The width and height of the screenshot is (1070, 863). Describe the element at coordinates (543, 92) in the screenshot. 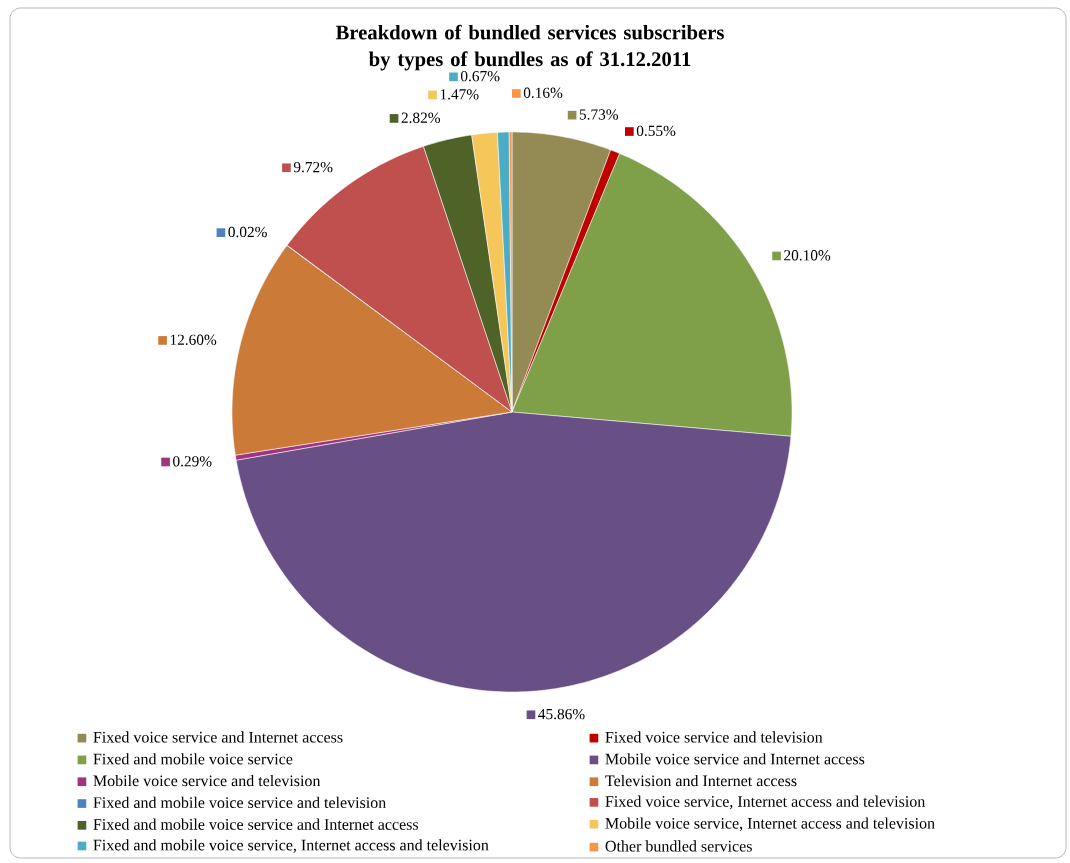

I see `data-label: 0.16%` at that location.